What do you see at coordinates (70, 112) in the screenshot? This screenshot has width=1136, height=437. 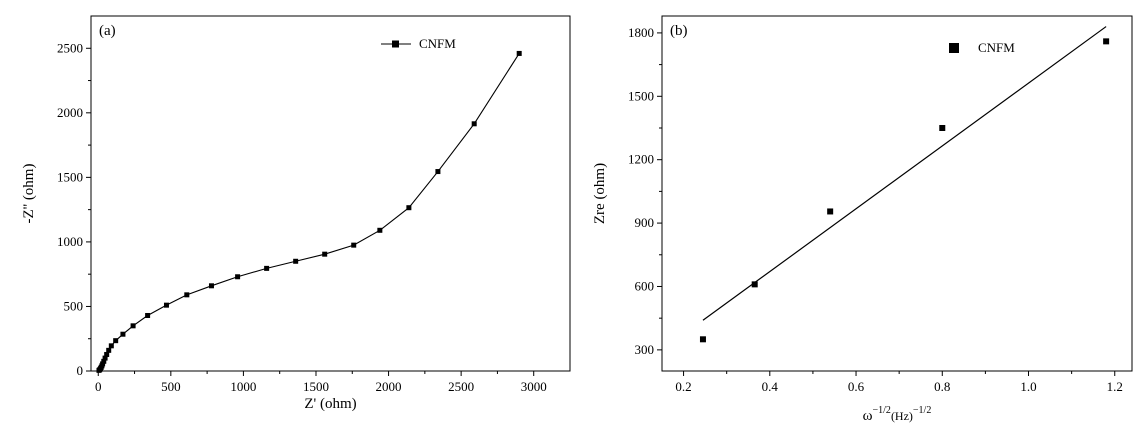 I see `y-tick-label: 2000` at bounding box center [70, 112].